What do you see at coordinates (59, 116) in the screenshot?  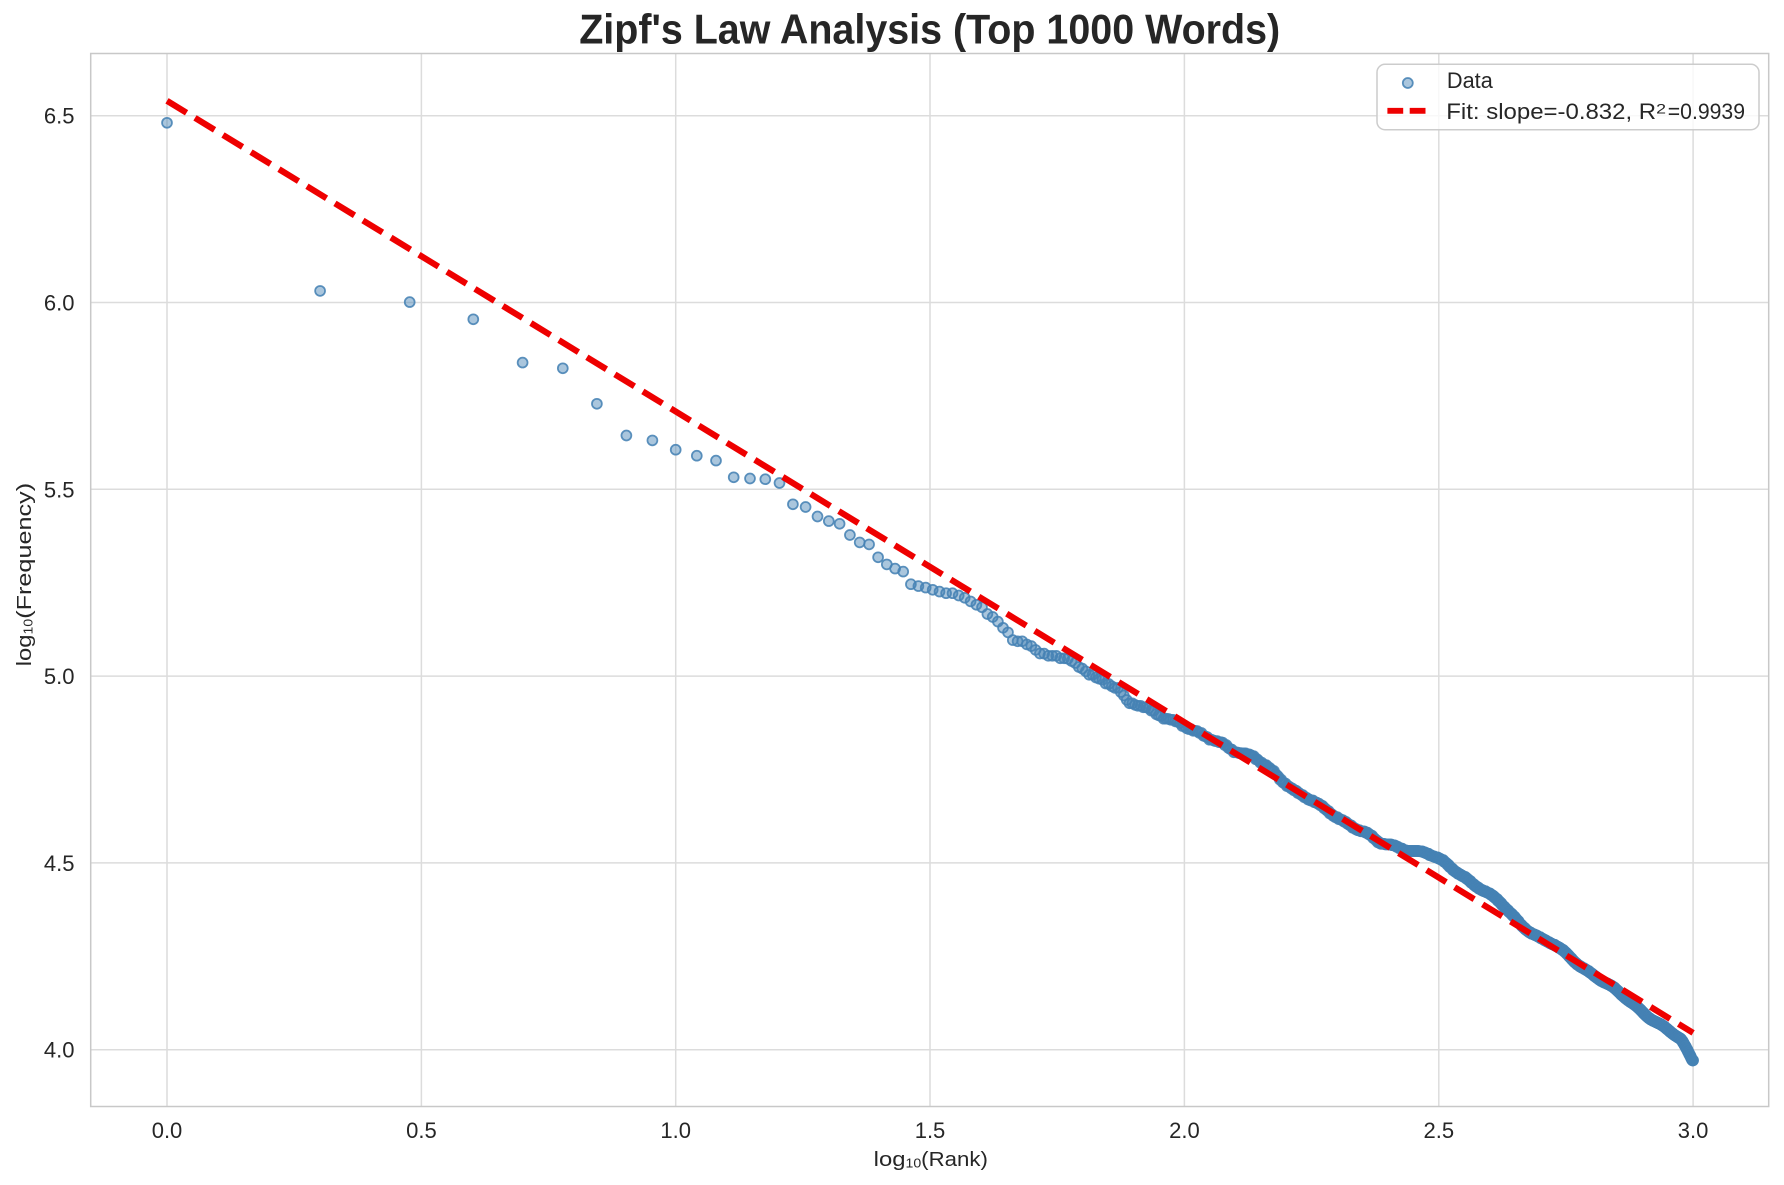 I see `svg-text: 6.5` at bounding box center [59, 116].